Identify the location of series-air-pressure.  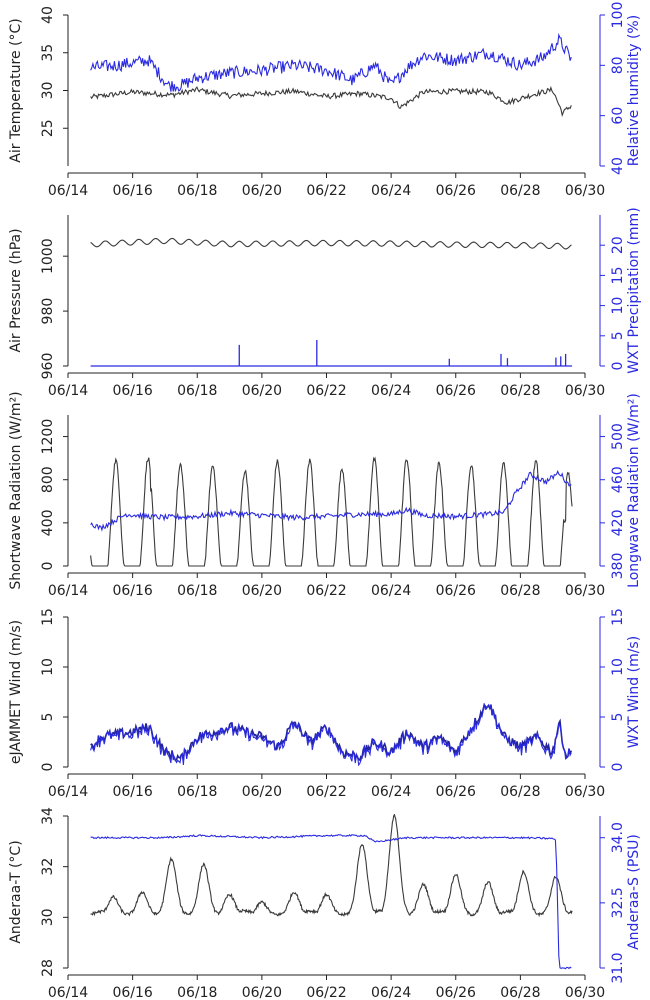
(331, 243).